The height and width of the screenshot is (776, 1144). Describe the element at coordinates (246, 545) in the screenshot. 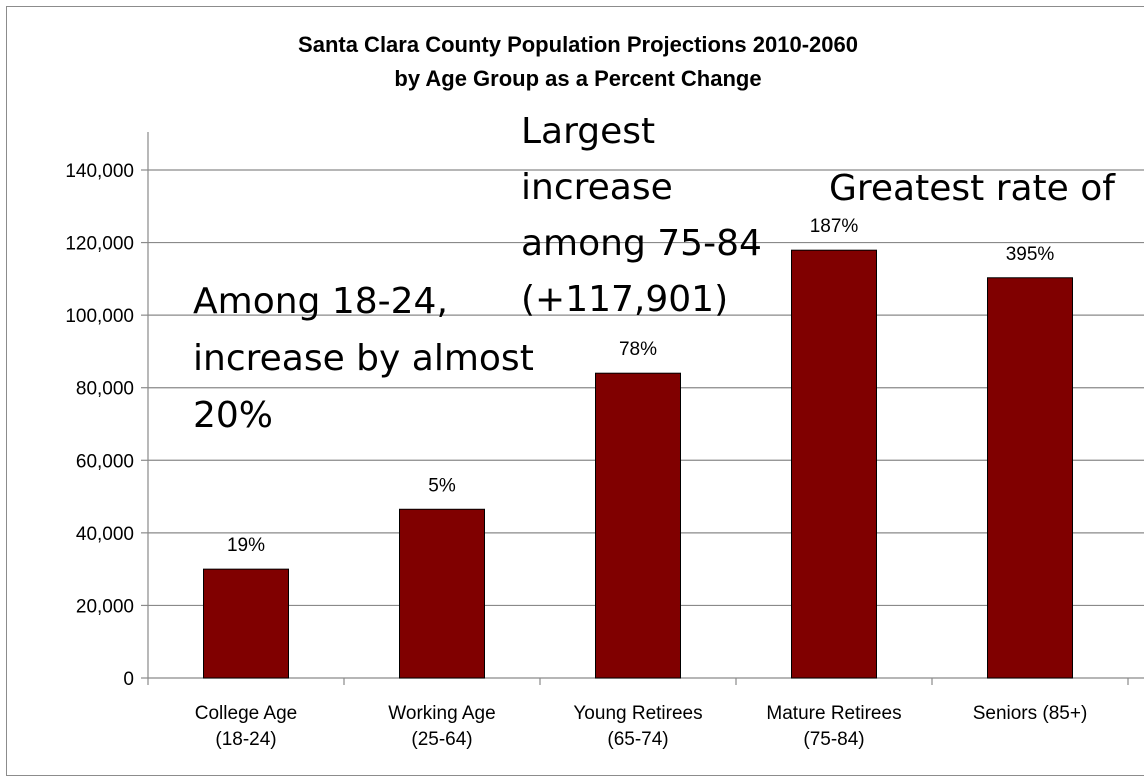

I see `data-label: 19%` at that location.